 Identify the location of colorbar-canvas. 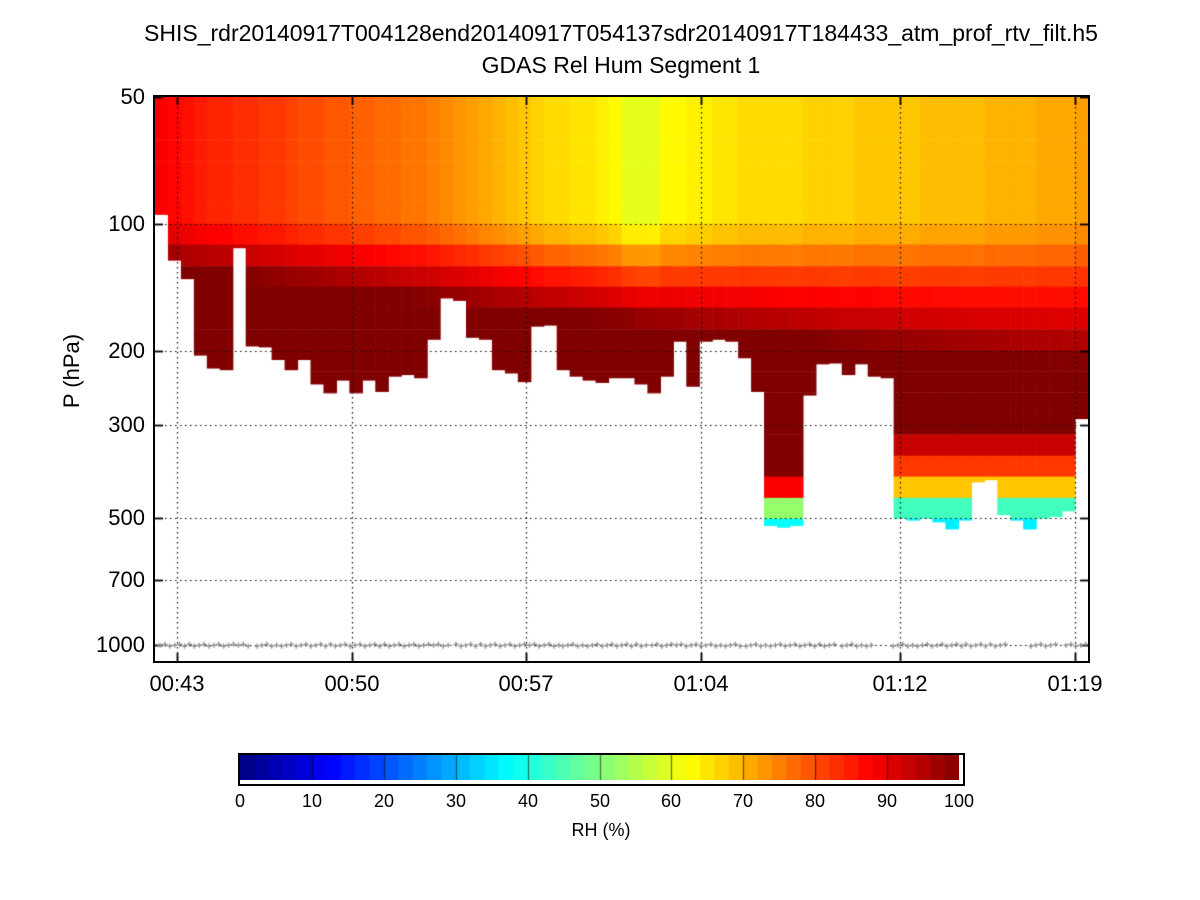
(599, 767).